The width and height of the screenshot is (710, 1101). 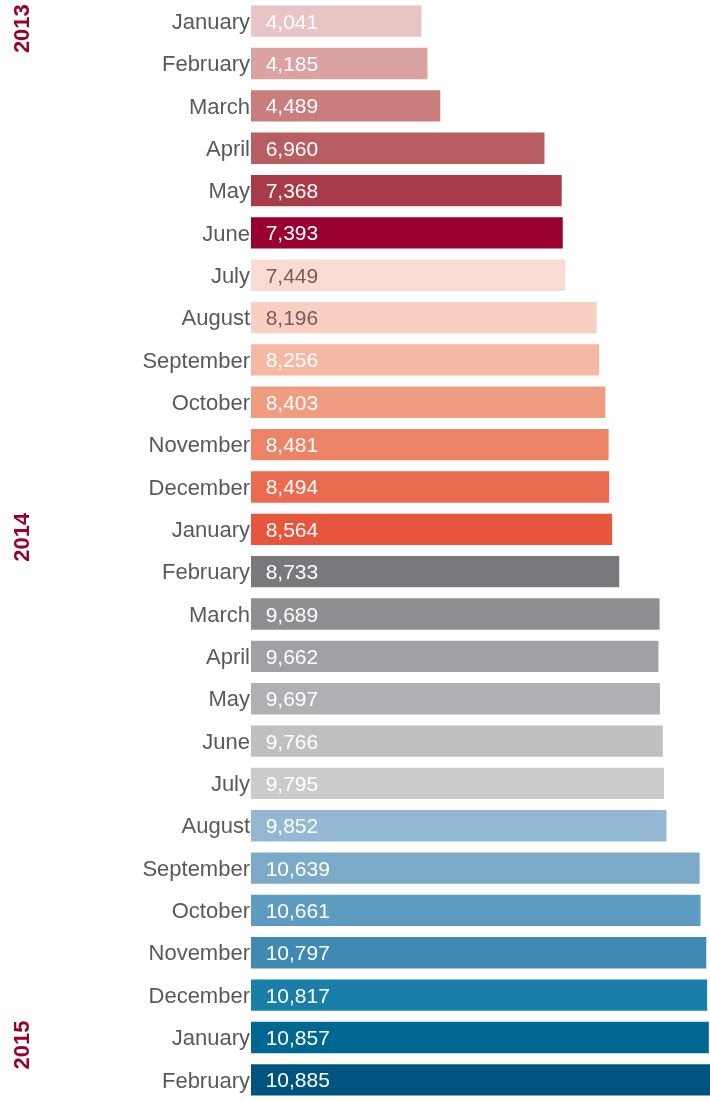 What do you see at coordinates (286, 233) in the screenshot?
I see `data-label: 7,393` at bounding box center [286, 233].